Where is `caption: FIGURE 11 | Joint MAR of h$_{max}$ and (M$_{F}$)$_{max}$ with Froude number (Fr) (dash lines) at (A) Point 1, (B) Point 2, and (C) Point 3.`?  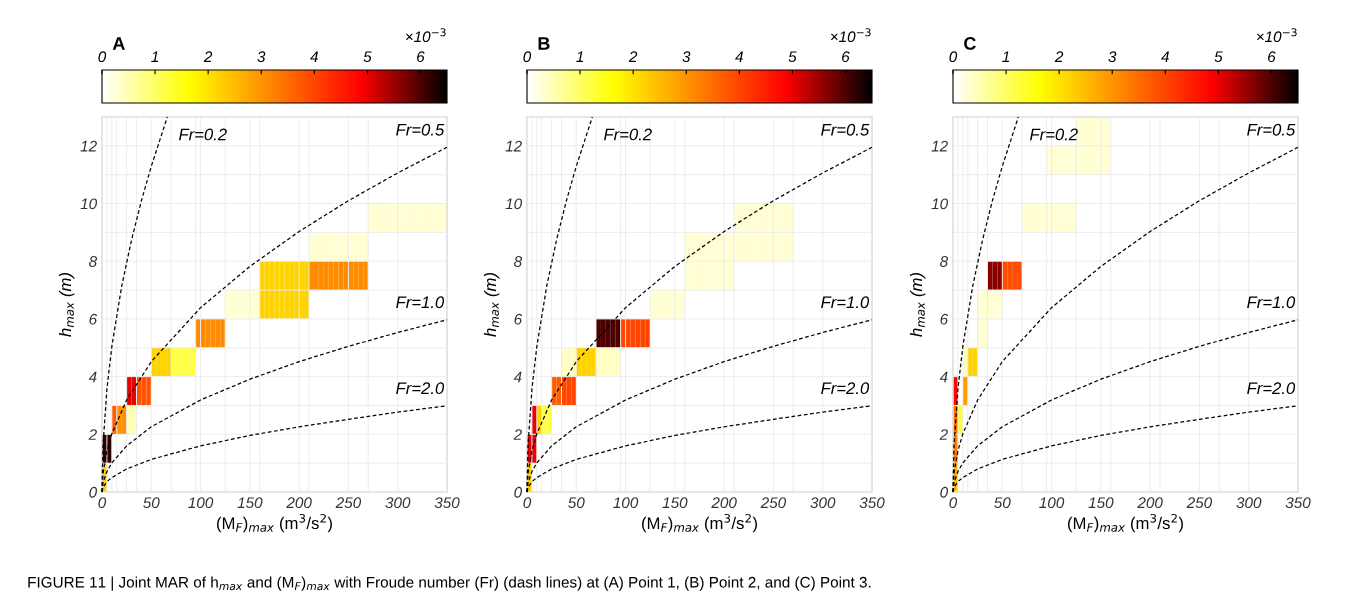 caption: FIGURE 11 | Joint MAR of h$_{max}$ and (M$_{F}$)$_{max}$ with Froude number (Fr) (dash lines) at (A) Point 1, (B) Point 2, and (C) Point 3. is located at coordinates (449, 583).